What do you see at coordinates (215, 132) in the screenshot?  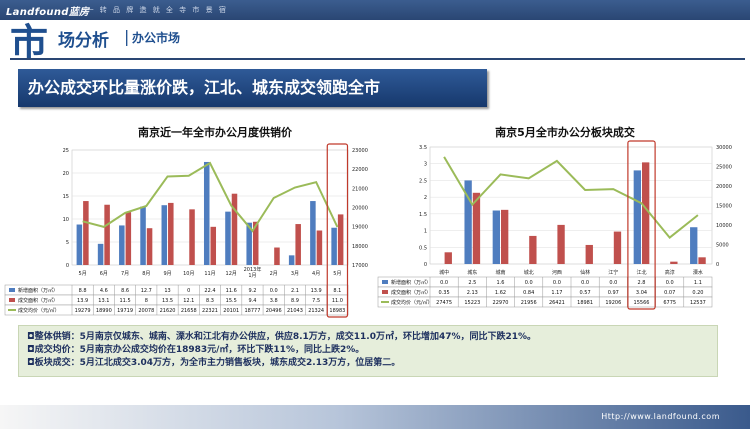 I see `chart1-title: 南京近一年全市办公月度供销价` at bounding box center [215, 132].